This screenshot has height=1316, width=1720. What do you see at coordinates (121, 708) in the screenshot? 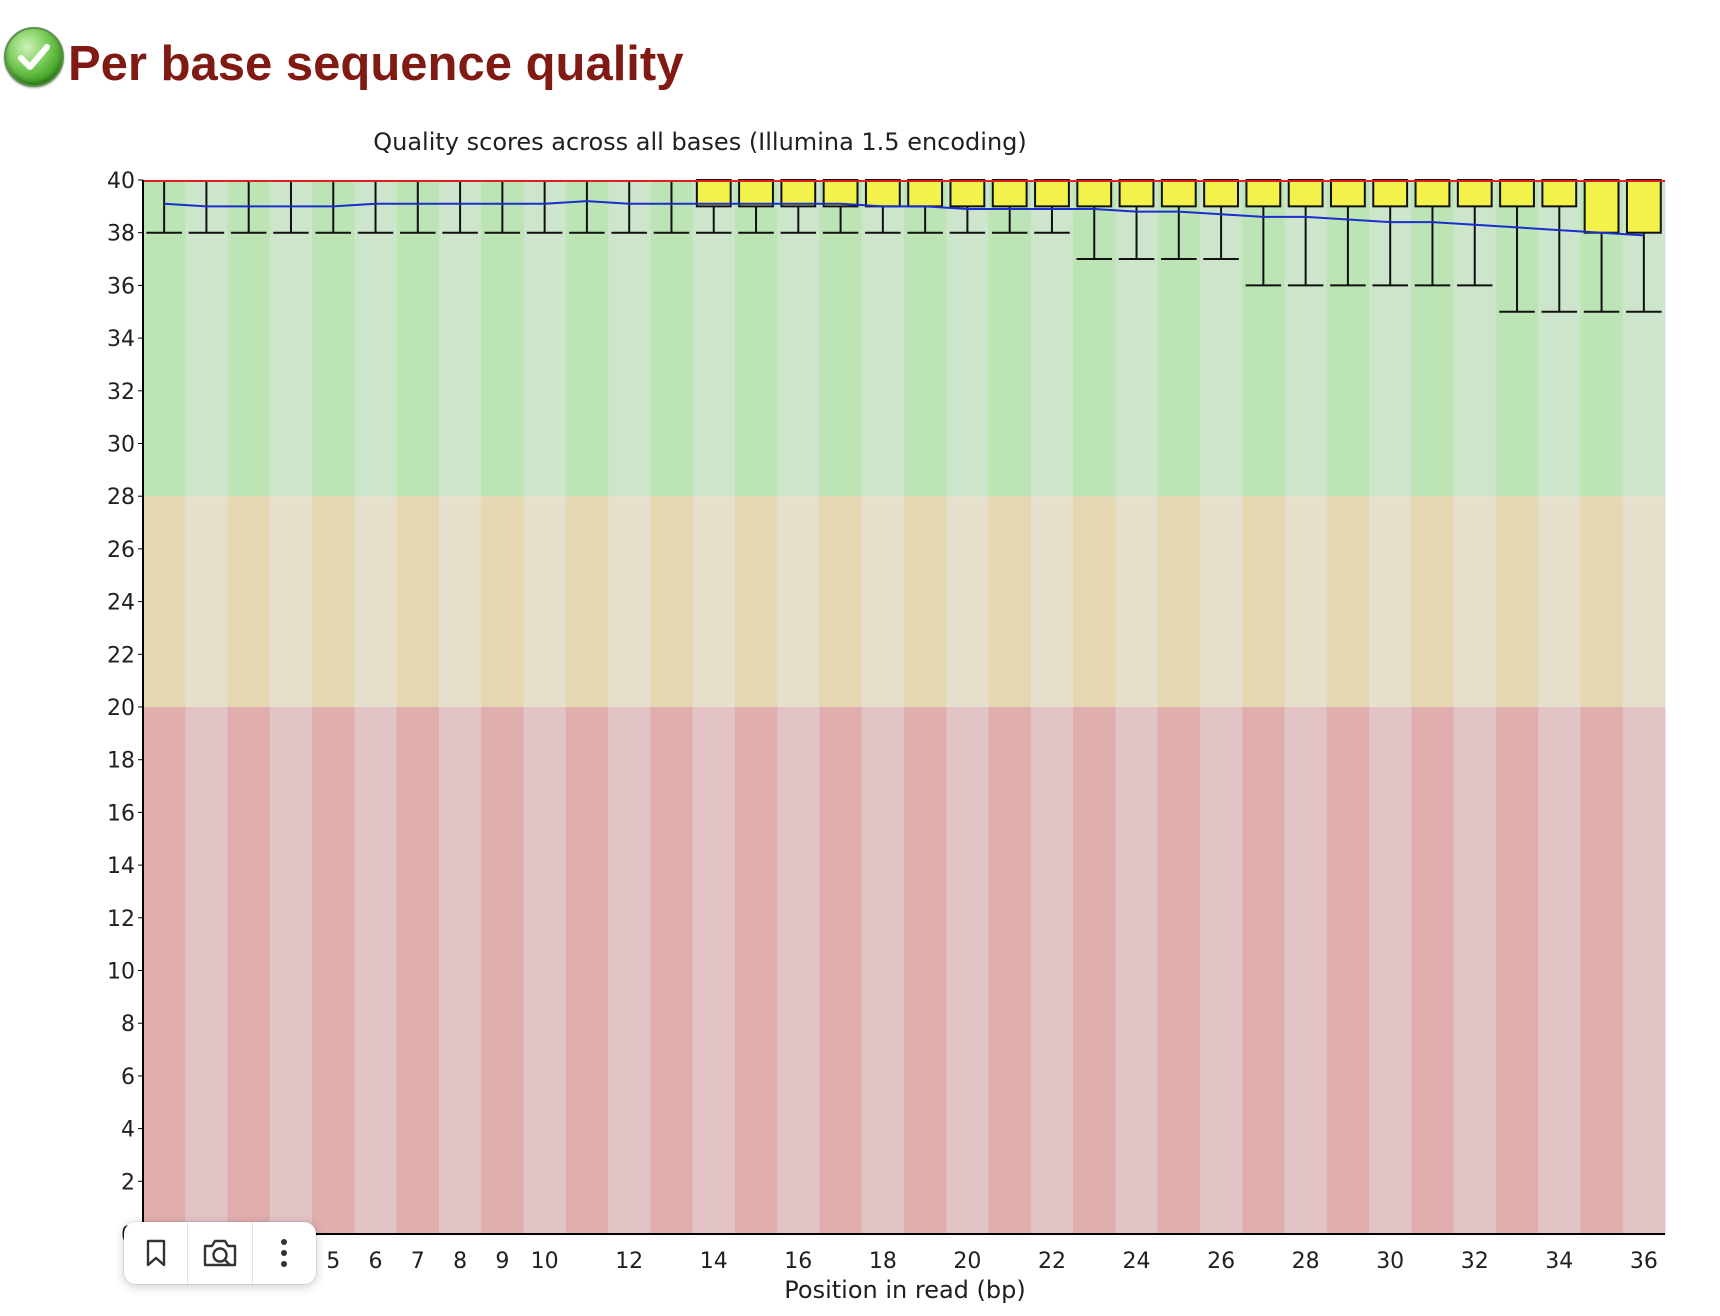
I see `y-tick-label: 20` at bounding box center [121, 708].